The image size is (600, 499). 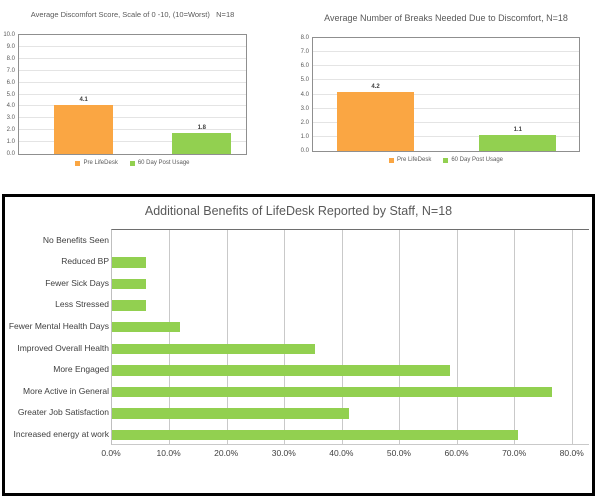 I want to click on category-label: No Benefits Seen, so click(x=75, y=239).